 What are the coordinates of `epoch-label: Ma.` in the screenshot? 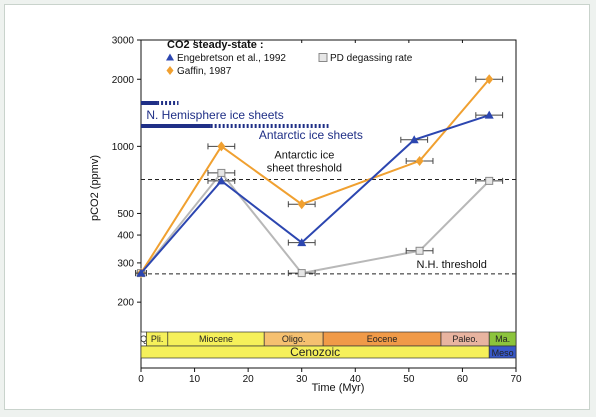 It's located at (502, 339).